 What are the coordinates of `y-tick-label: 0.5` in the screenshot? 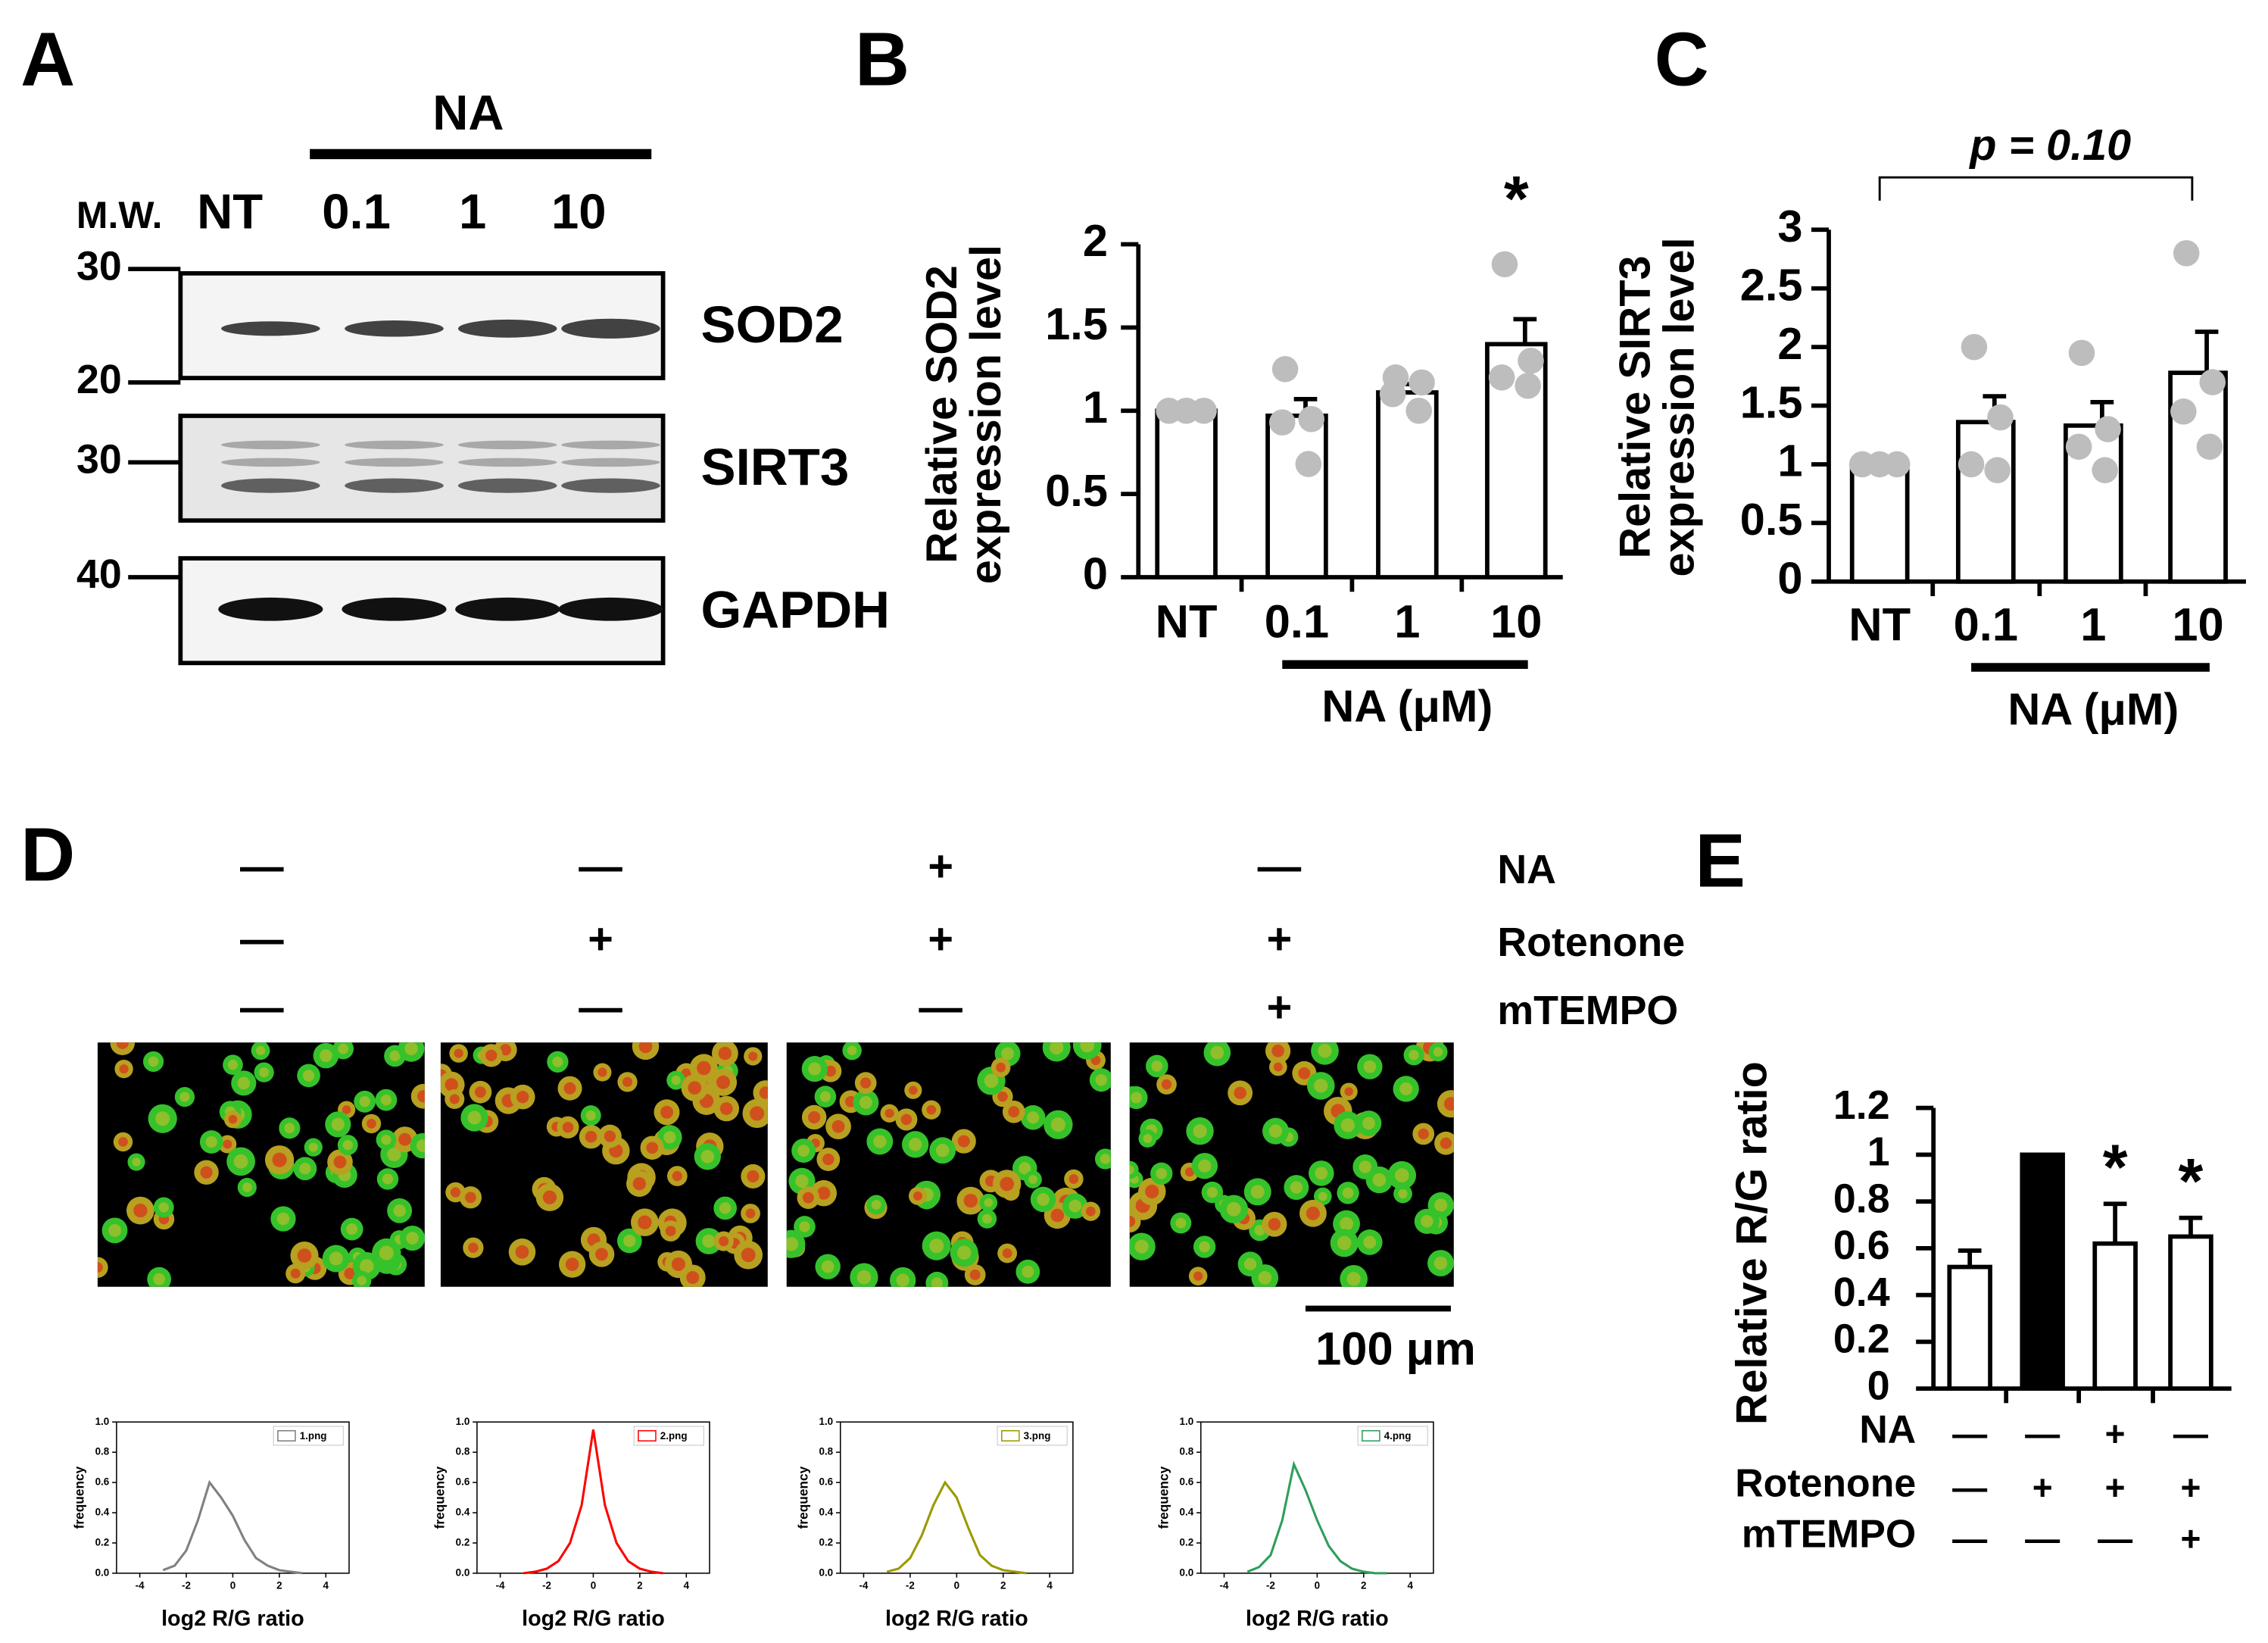 It's located at (1076, 490).